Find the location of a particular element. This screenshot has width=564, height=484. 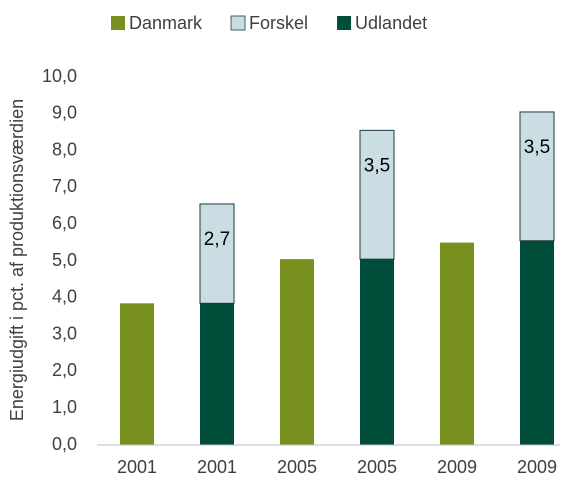

legend-label: Udlandet is located at coordinates (391, 23).